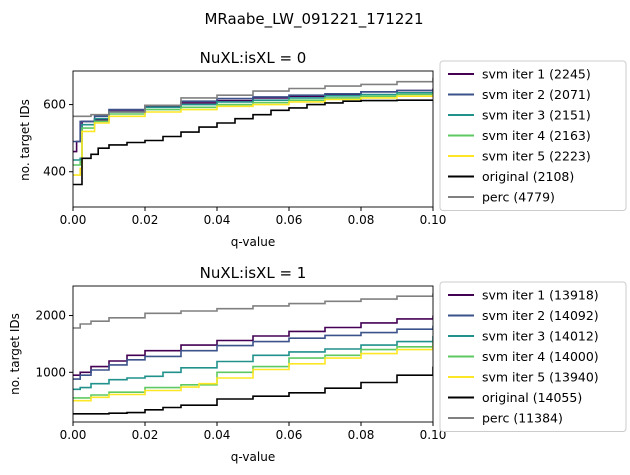 The height and width of the screenshot is (475, 630). Describe the element at coordinates (313, 19) in the screenshot. I see `suptitle: MRaabe_LW_091221_171221` at that location.